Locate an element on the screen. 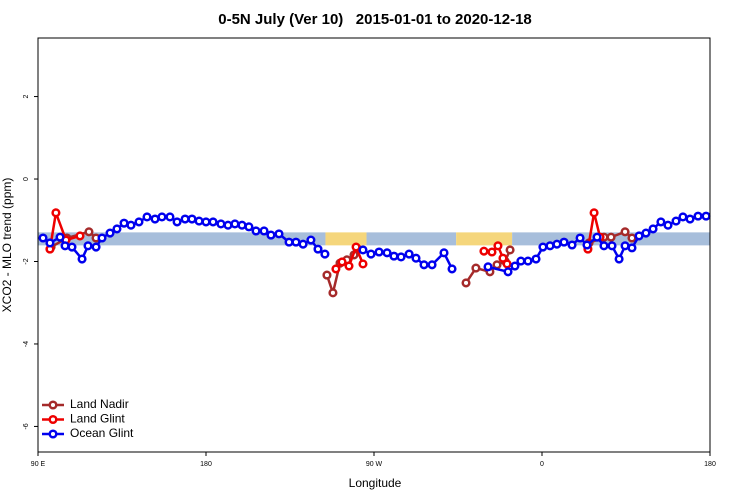 This screenshot has width=750, height=500. x-tick-label: 90 W is located at coordinates (374, 464).